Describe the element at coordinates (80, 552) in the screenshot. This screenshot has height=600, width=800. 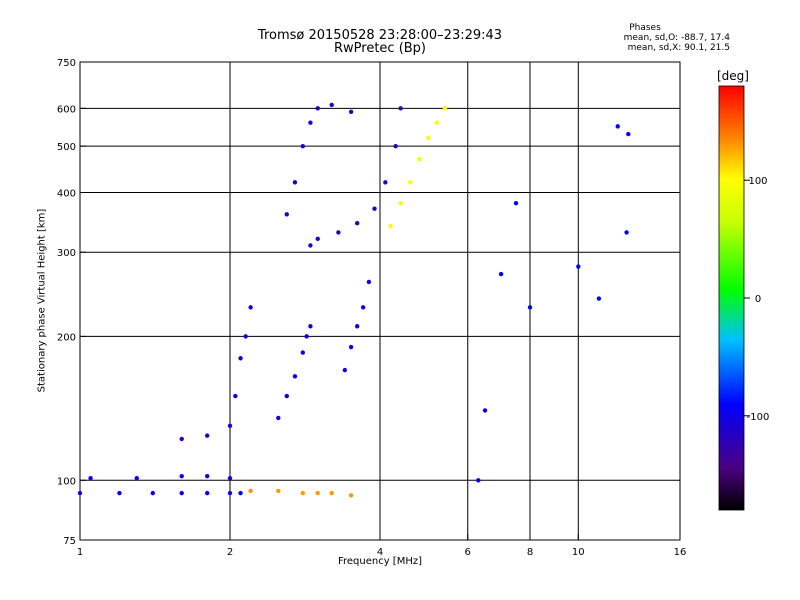
I see `x-tick-label: 1` at that location.